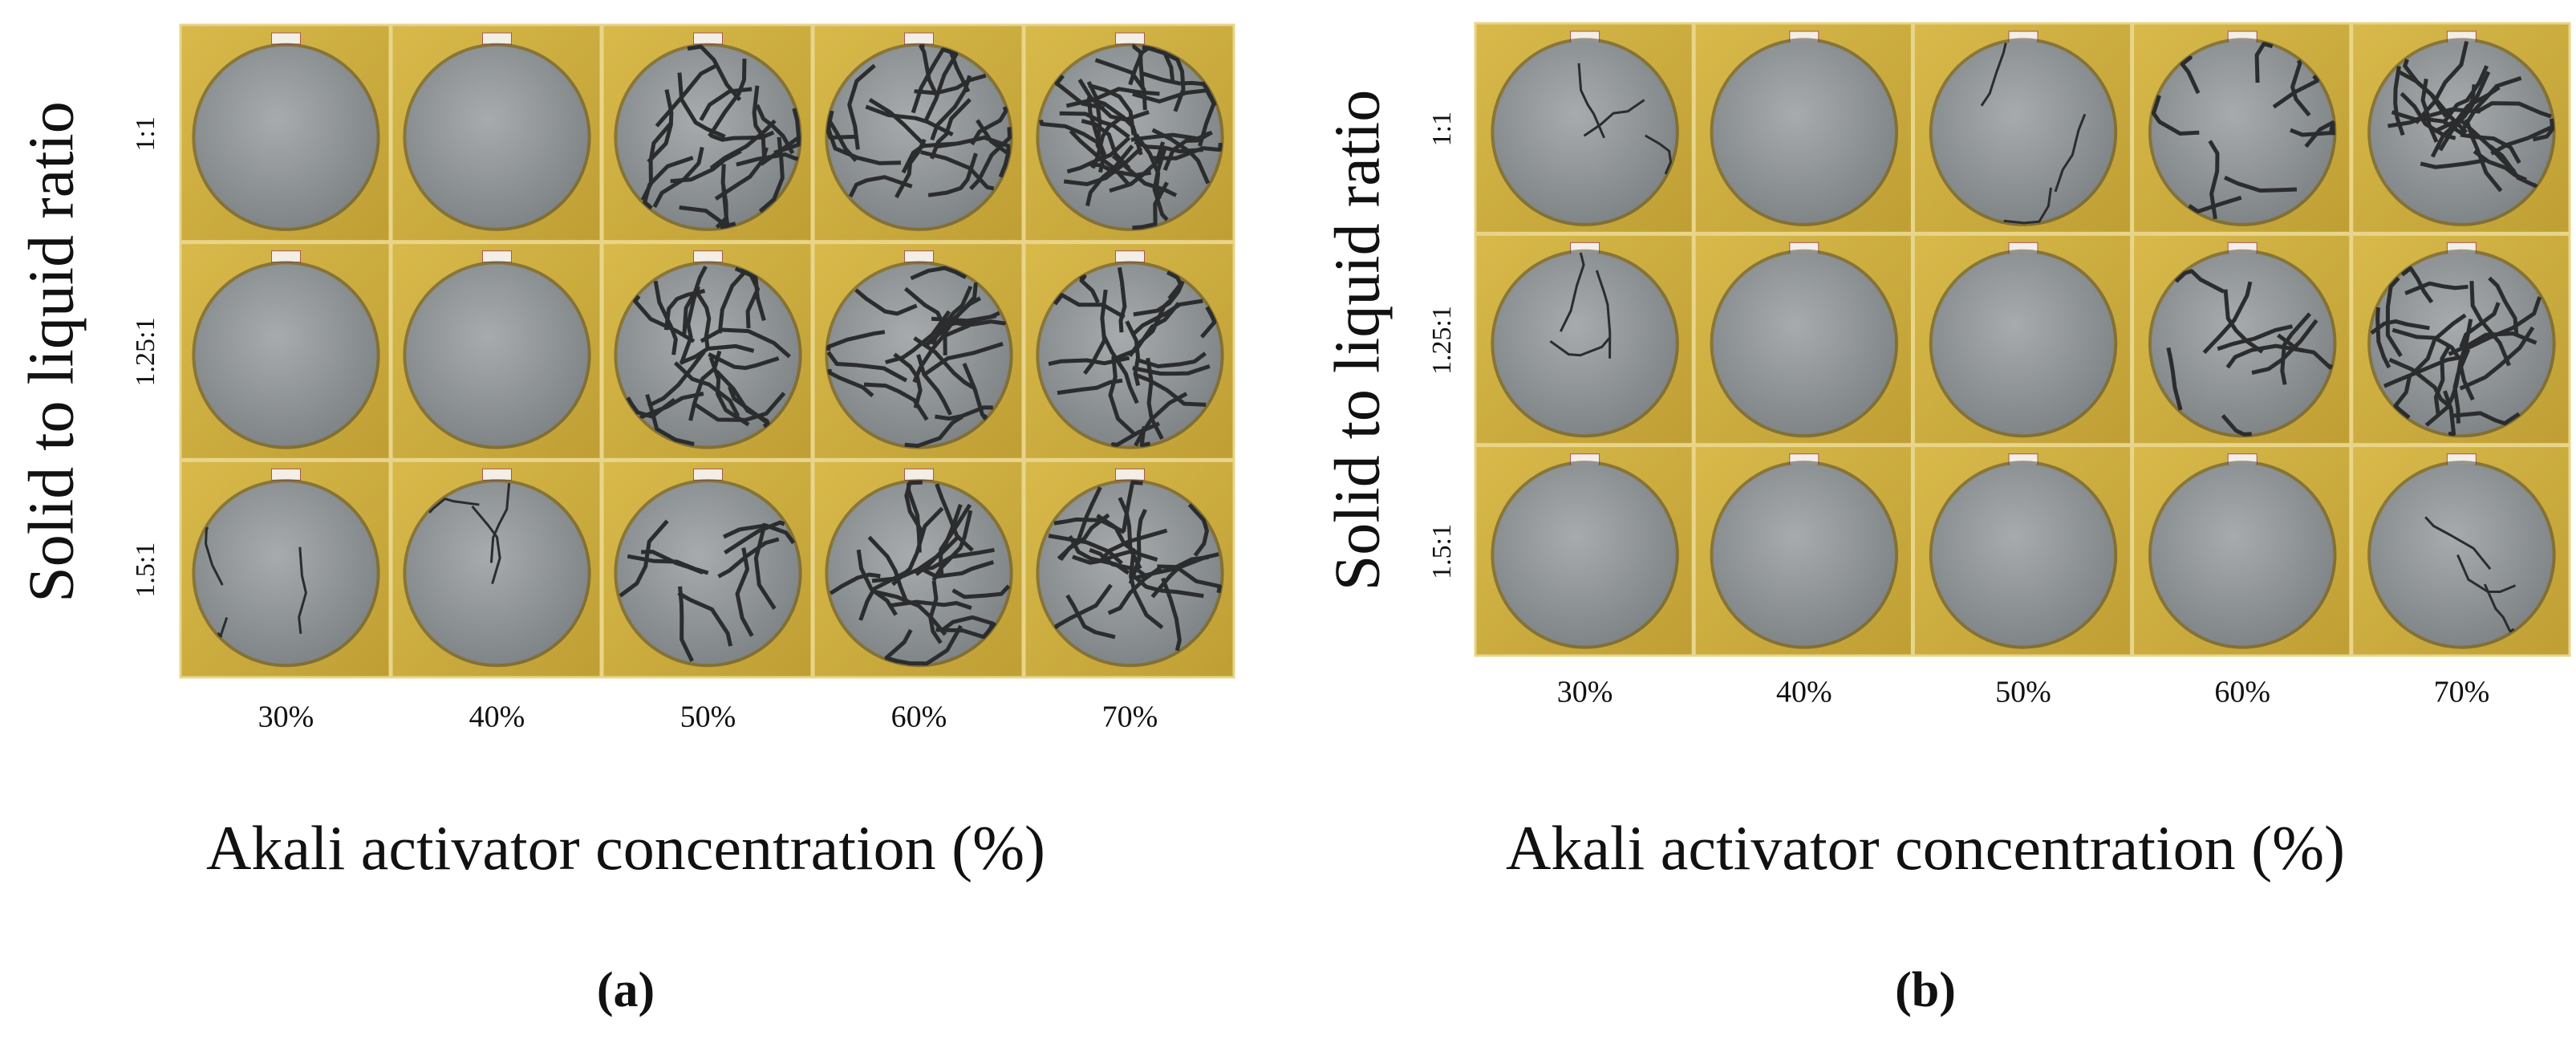 The height and width of the screenshot is (1052, 2576). I want to click on panel-caption: (a), so click(626, 990).